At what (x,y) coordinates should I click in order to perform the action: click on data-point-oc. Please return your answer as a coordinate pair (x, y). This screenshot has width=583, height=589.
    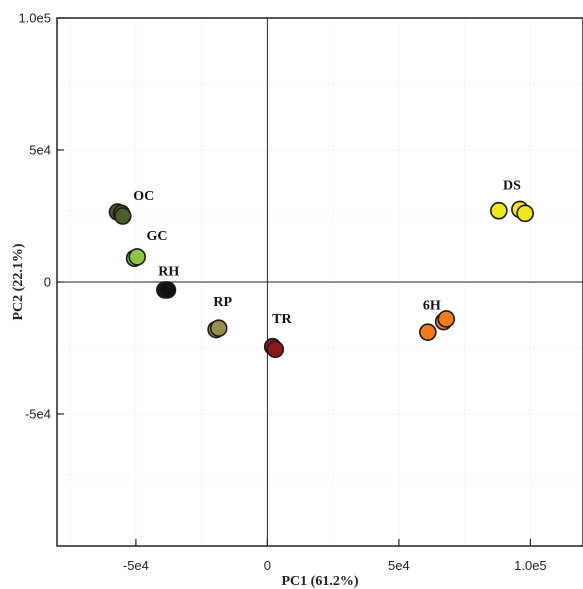
    Looking at the image, I should click on (122, 216).